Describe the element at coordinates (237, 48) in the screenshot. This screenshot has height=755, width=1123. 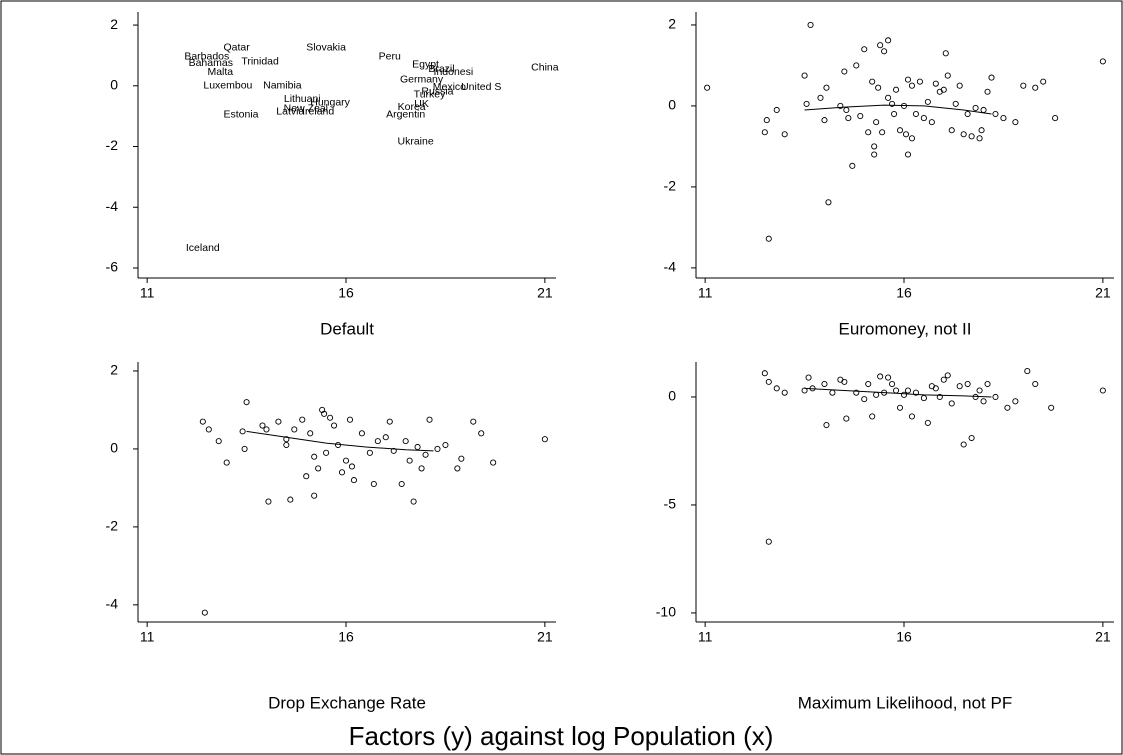
I see `point-label: Qatar` at that location.